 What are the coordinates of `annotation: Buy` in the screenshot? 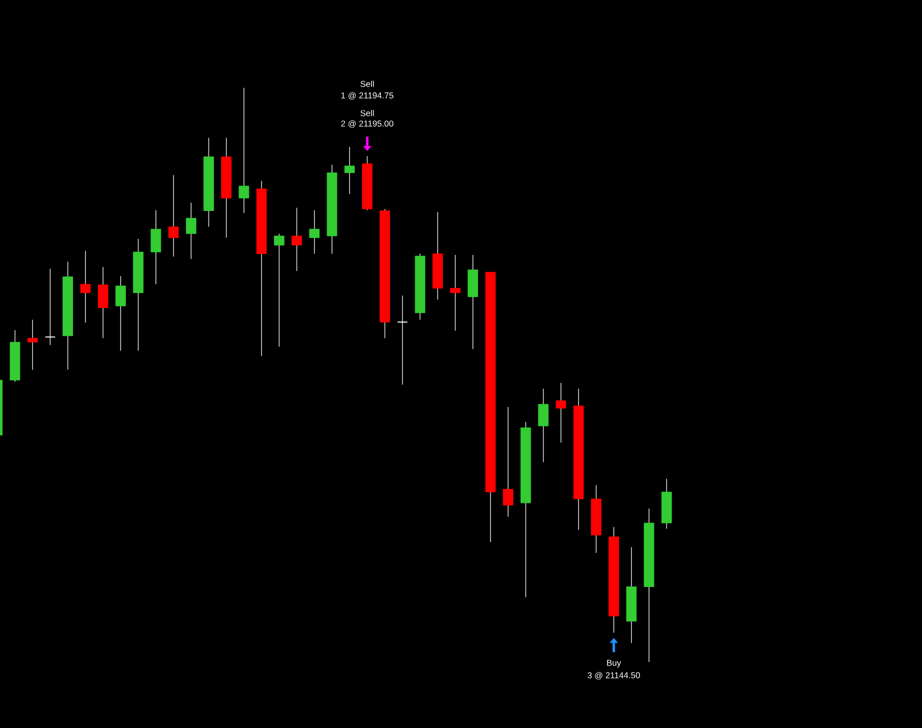 It's located at (614, 664).